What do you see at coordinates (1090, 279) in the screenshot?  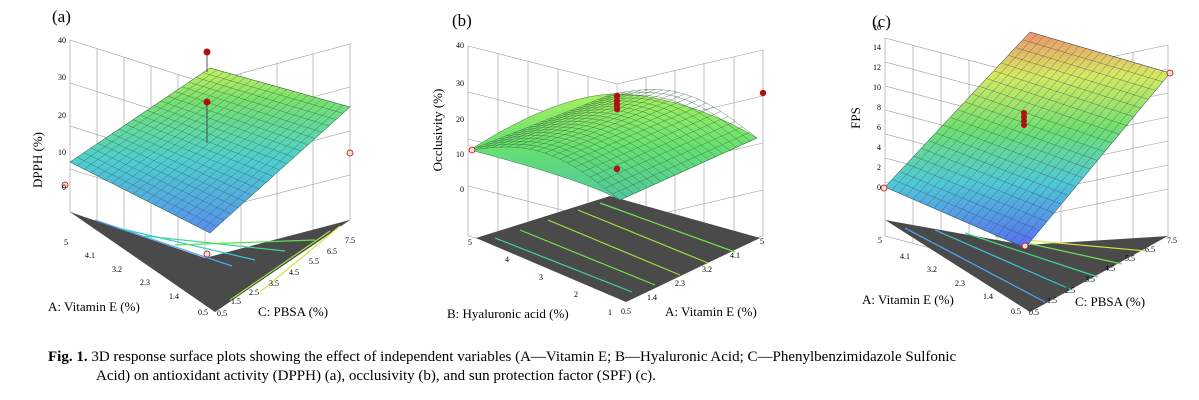 I see `x-tick-label: 3.5` at bounding box center [1090, 279].